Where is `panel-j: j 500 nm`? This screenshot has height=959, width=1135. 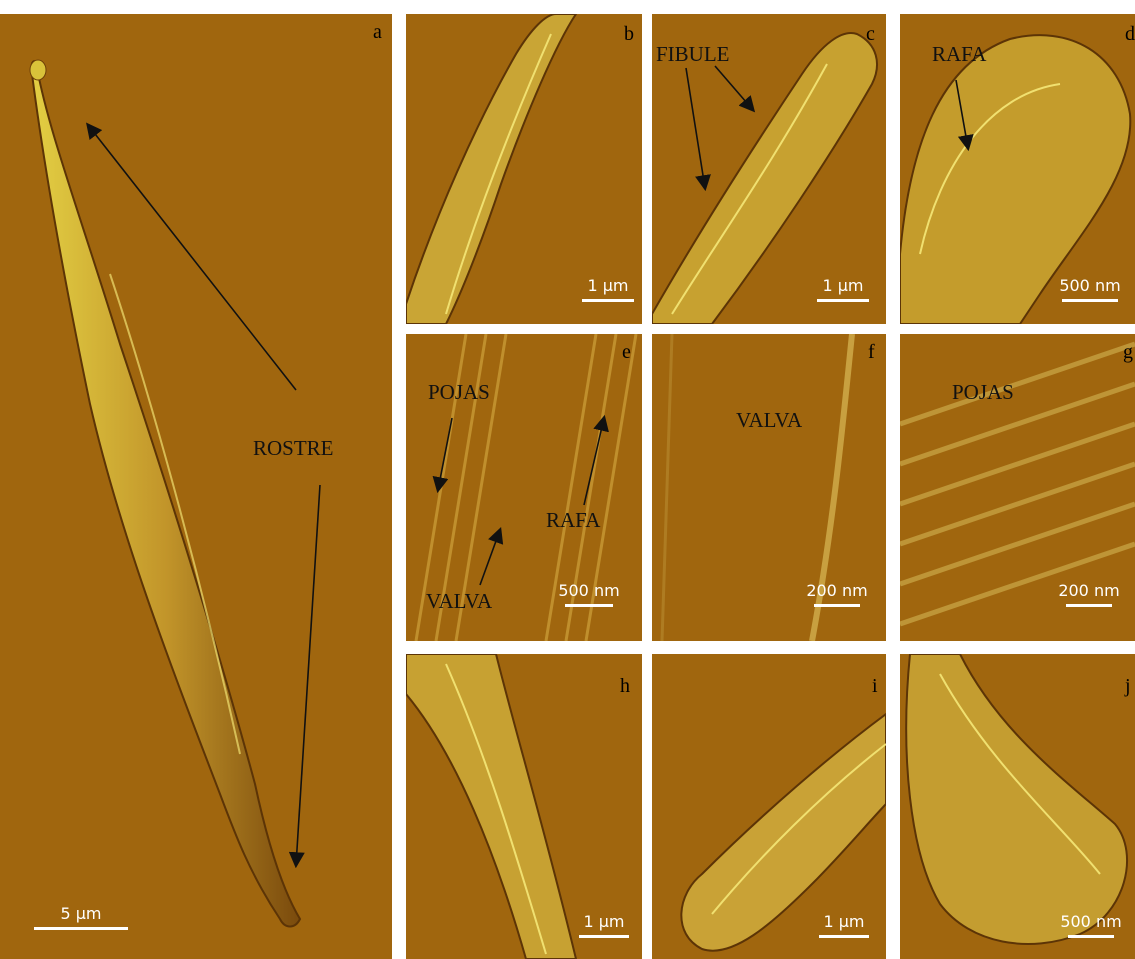 panel-j: j 500 nm is located at coordinates (1017, 806).